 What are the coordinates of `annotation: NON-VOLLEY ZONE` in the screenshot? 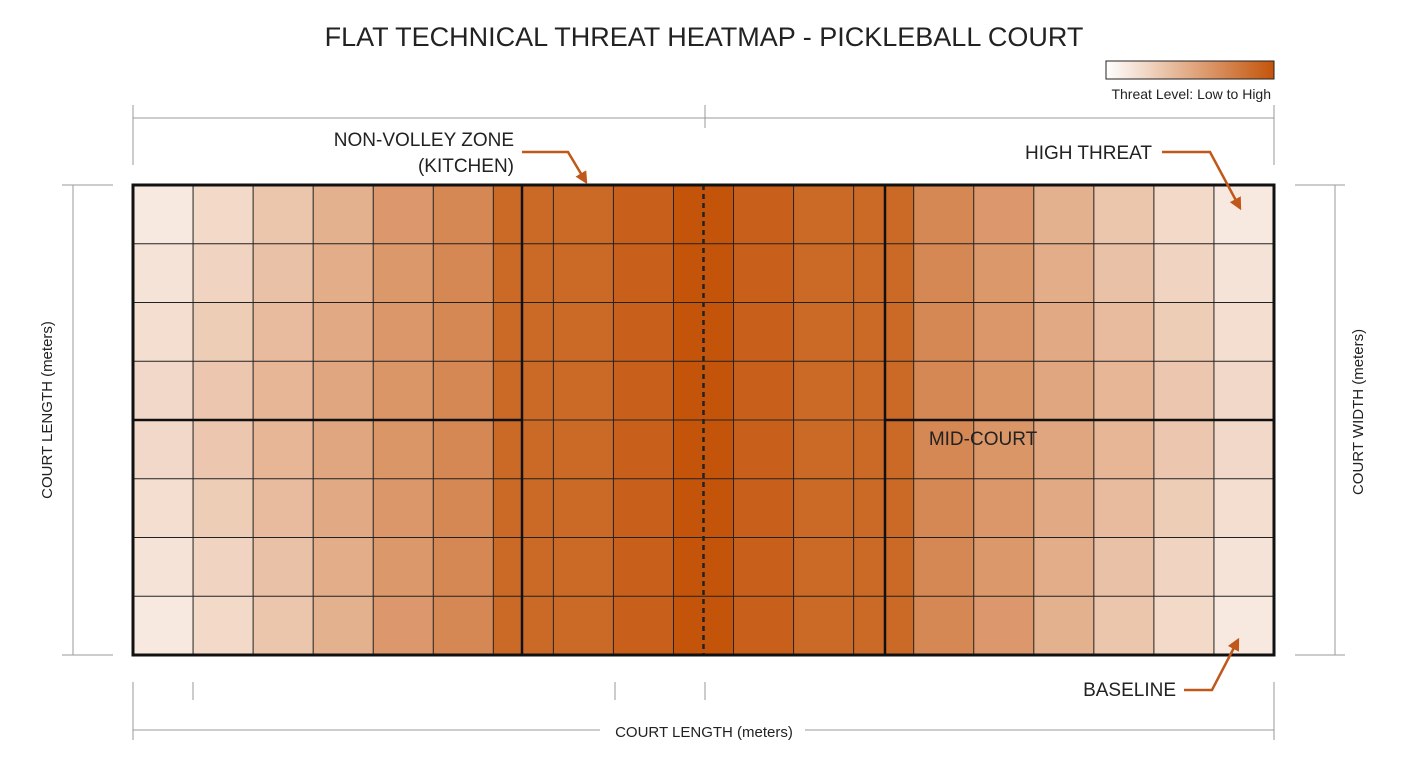 It's located at (424, 140).